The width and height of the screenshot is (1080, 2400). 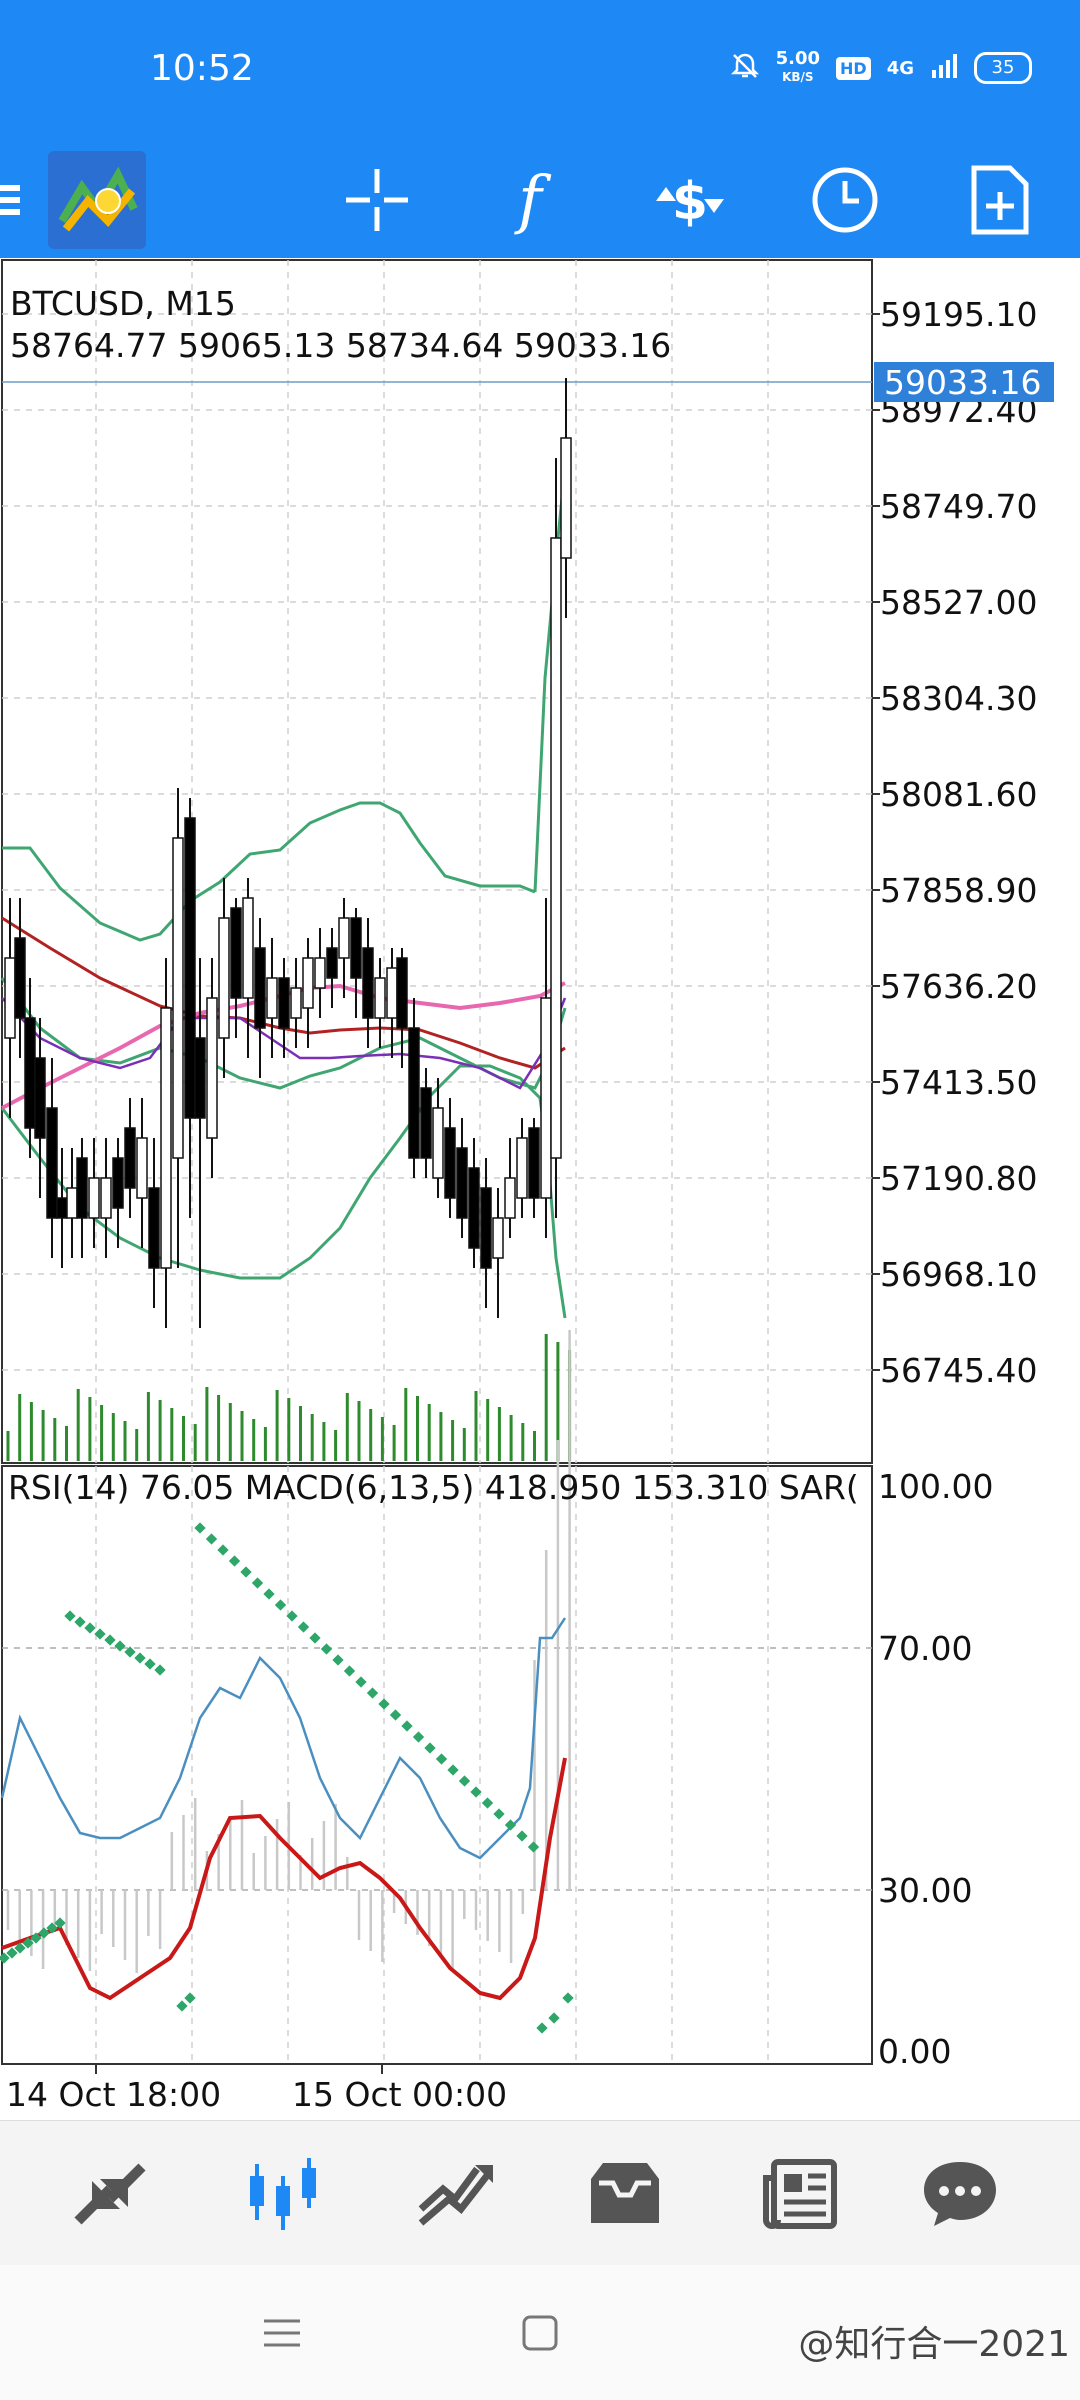 I want to click on crosshair-icon, so click(x=377, y=200).